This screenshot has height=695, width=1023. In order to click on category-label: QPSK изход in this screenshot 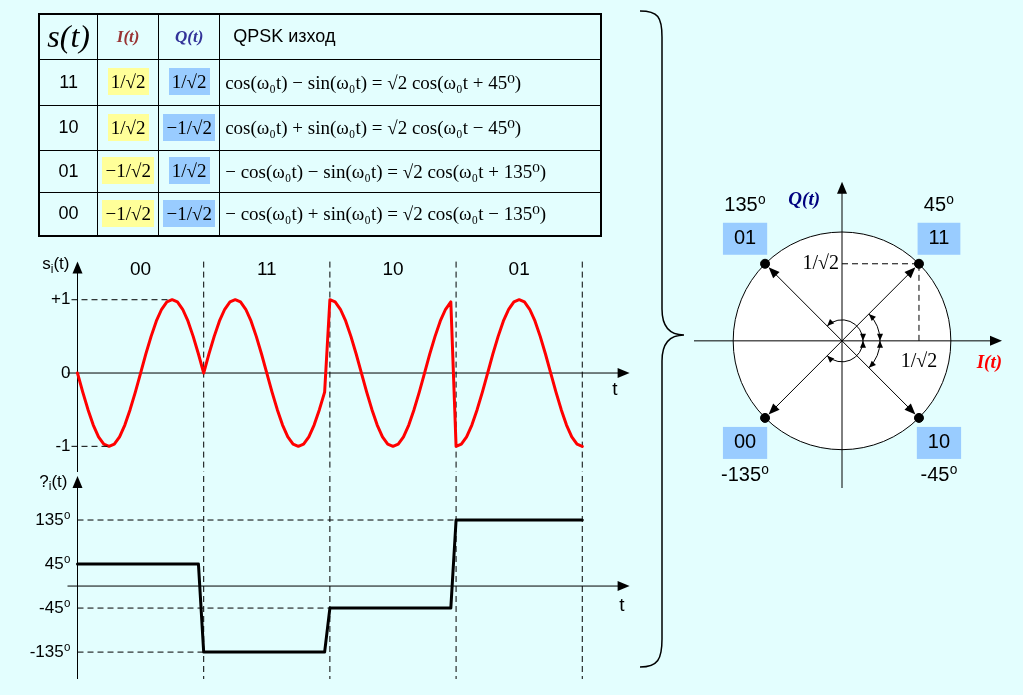, I will do `click(284, 36)`.